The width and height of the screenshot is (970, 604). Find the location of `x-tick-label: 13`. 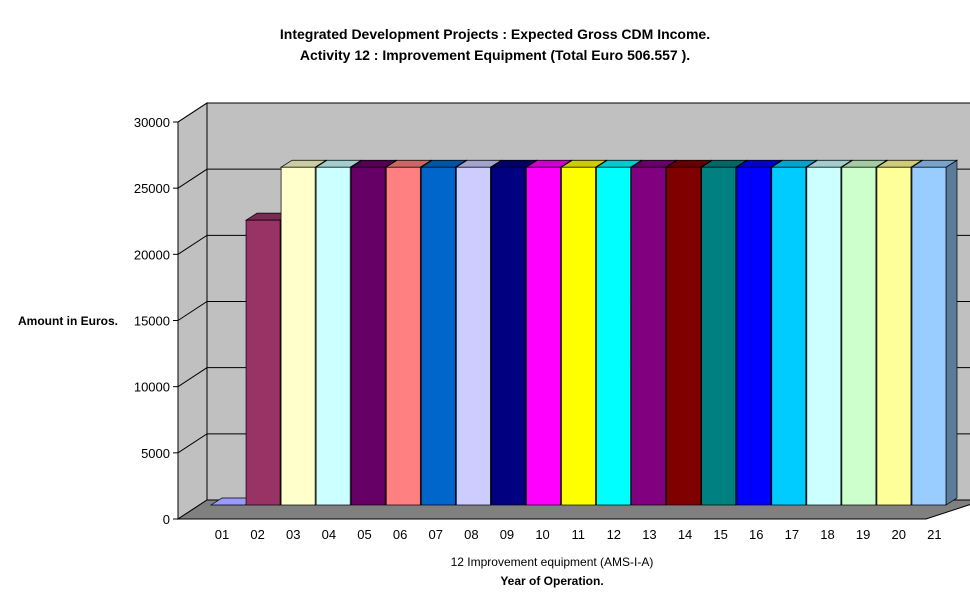

x-tick-label: 13 is located at coordinates (649, 534).